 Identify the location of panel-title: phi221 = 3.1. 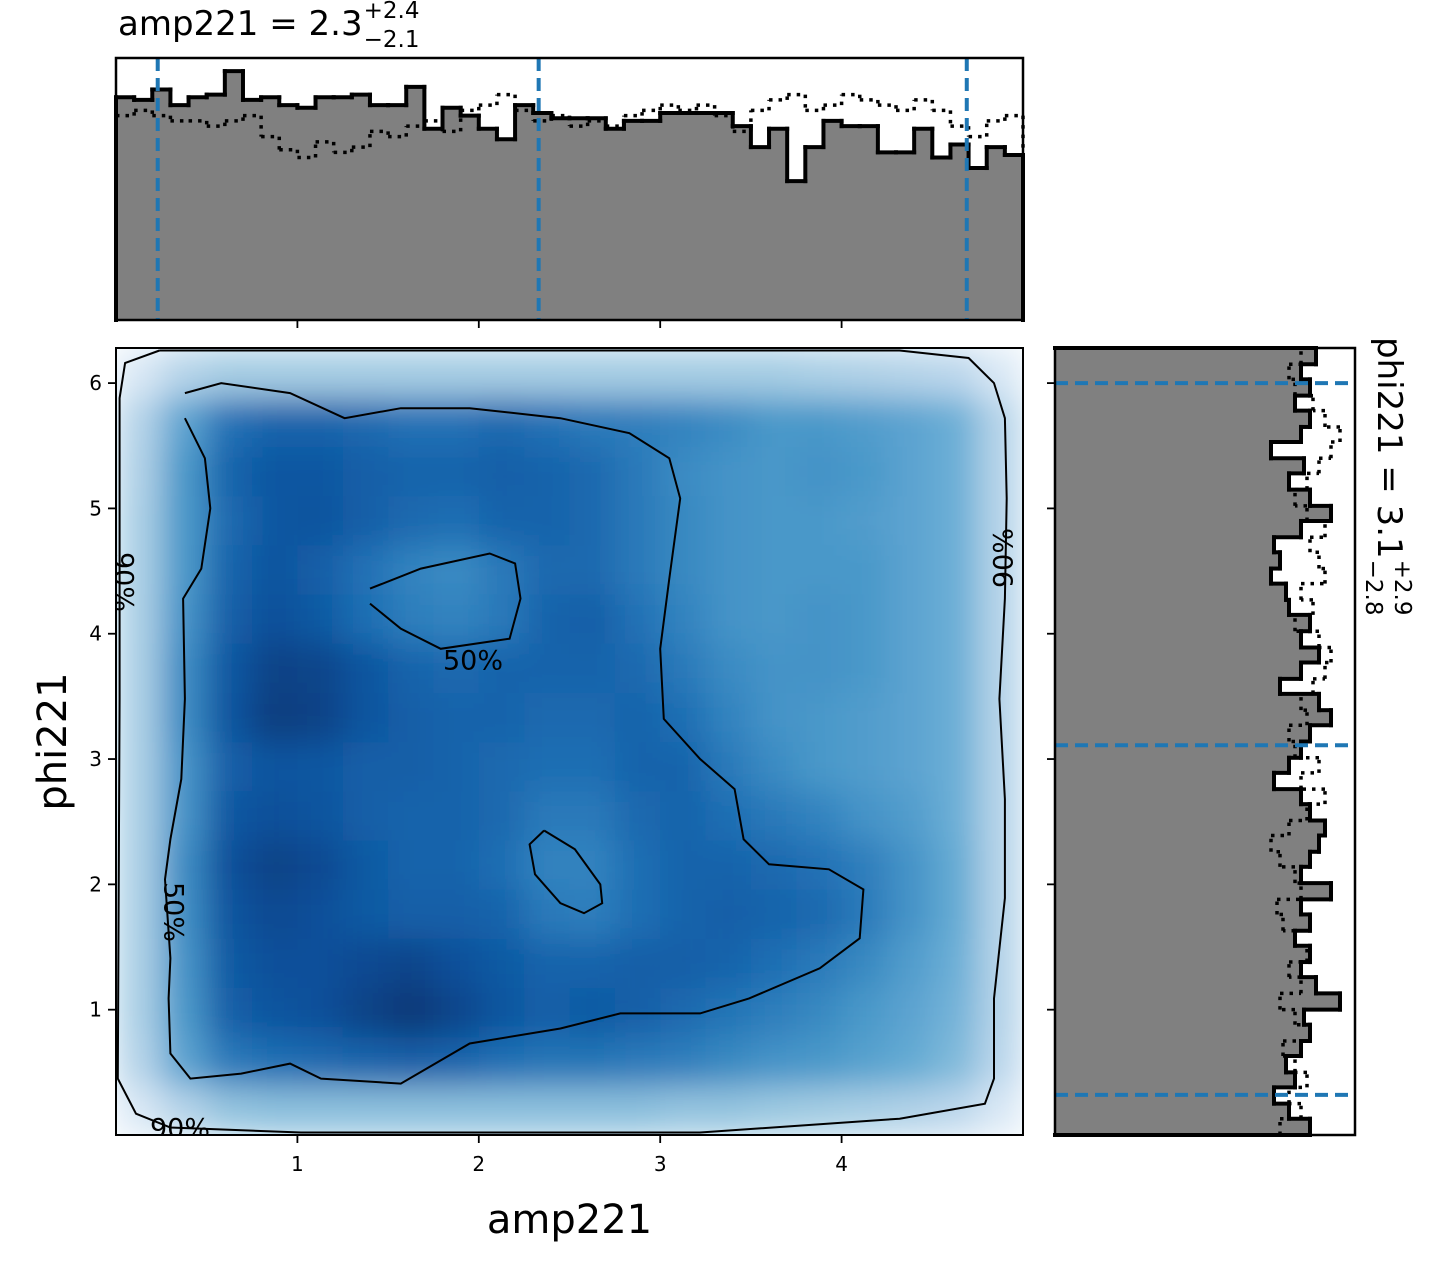
(1389, 448).